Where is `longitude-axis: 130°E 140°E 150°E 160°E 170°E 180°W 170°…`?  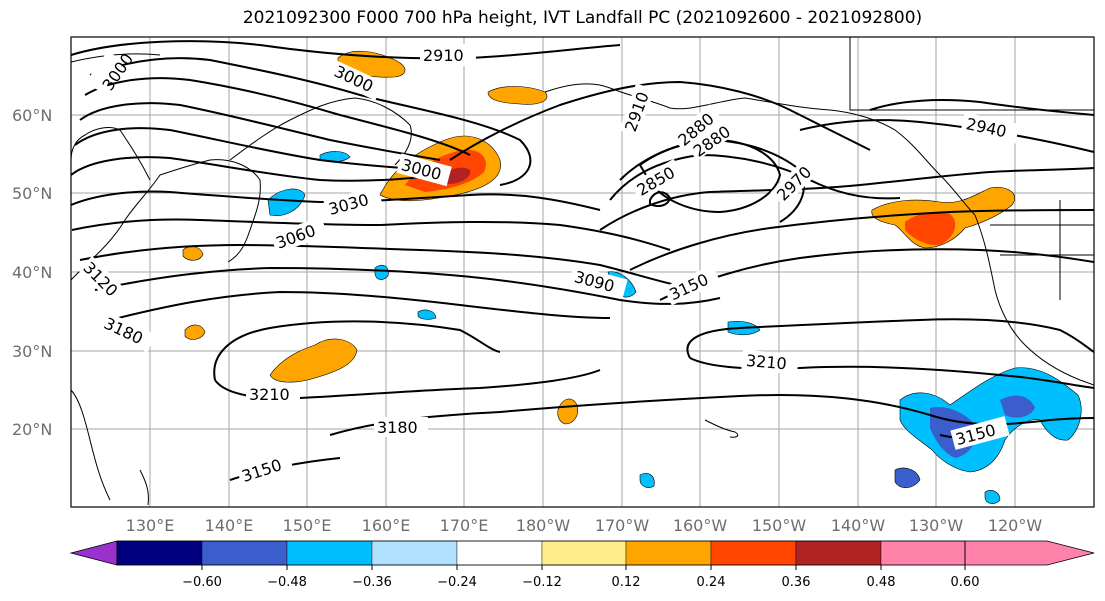 longitude-axis: 130°E 140°E 150°E 160°E 170°E 180°W 170°… is located at coordinates (584, 525).